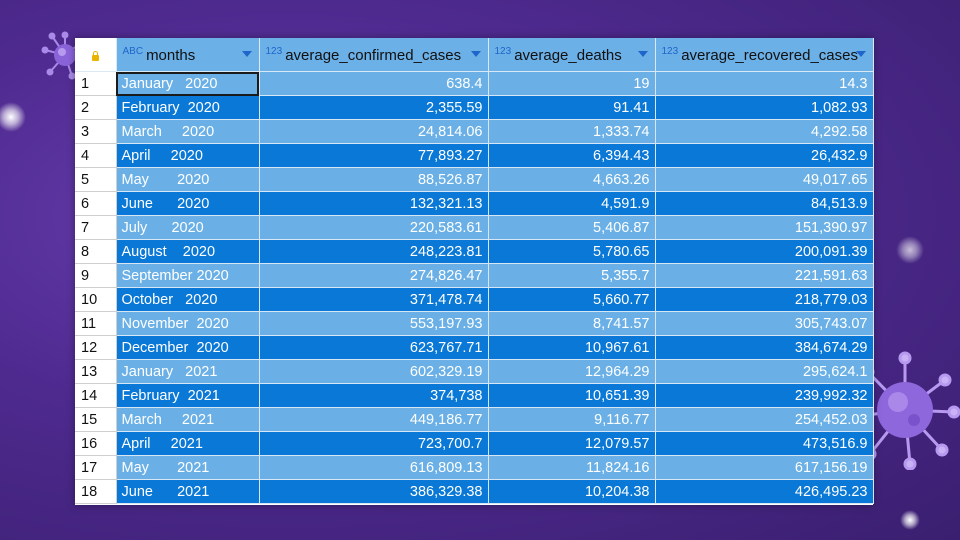 The width and height of the screenshot is (960, 540). Describe the element at coordinates (374, 347) in the screenshot. I see `cell-average-confirmed-cases: 623,767.71` at that location.